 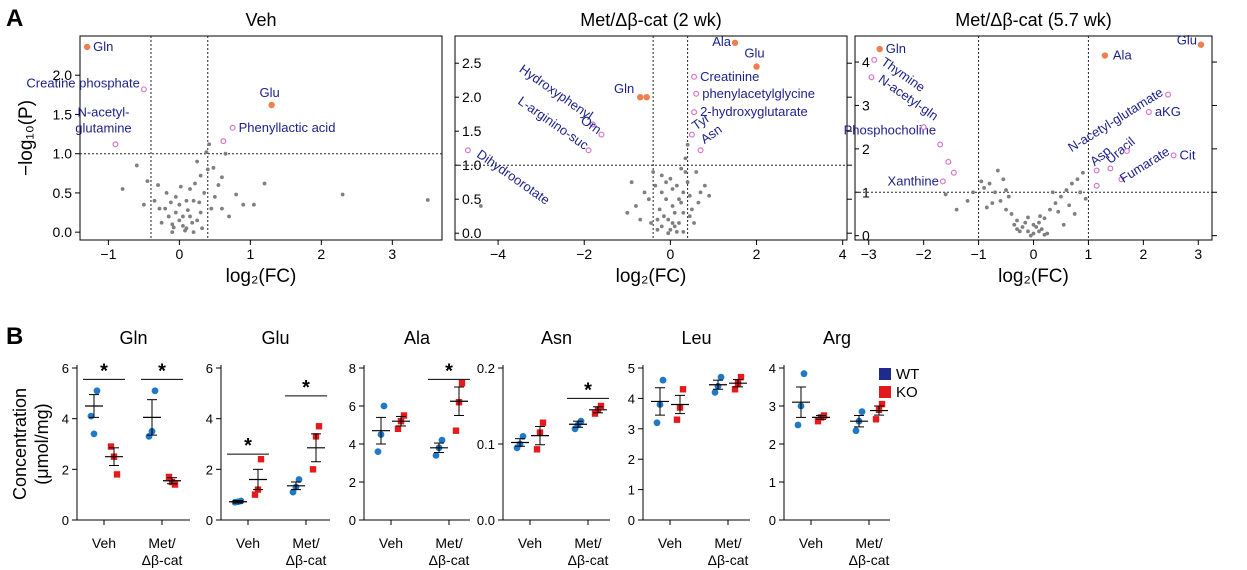 What do you see at coordinates (268, 448) in the screenshot?
I see `dot-plot-glu: Glu 0 2 4 6 Veh Met/Δβ-cat * *` at bounding box center [268, 448].